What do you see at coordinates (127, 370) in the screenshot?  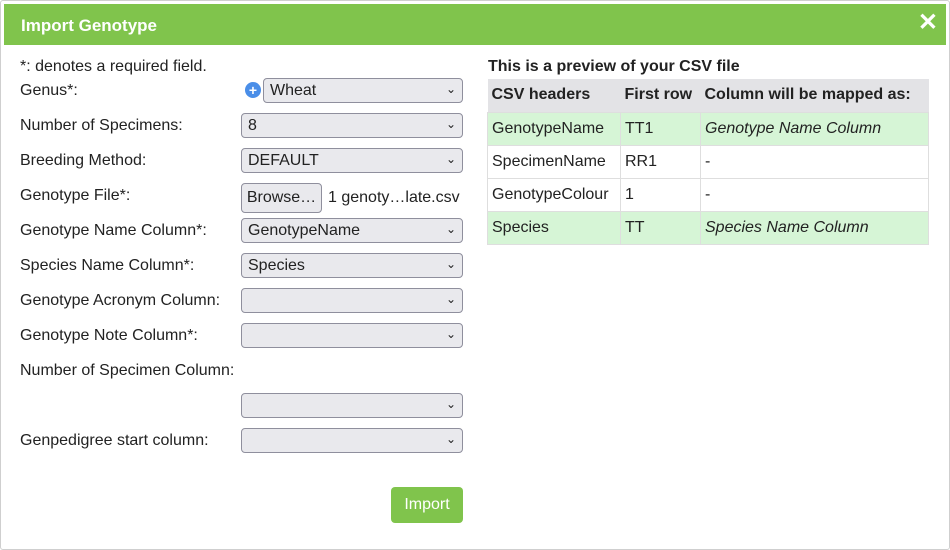 I see `num-specimen-col-label: Number of Specimen Column:` at bounding box center [127, 370].